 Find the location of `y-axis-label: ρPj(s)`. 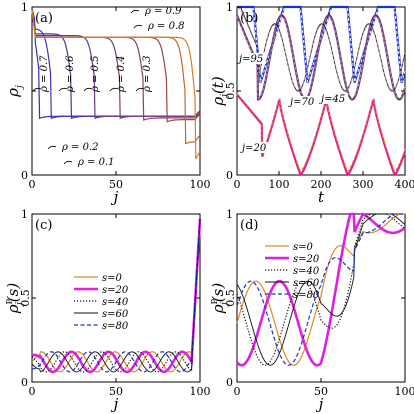

y-axis-label: ρPj(s) is located at coordinates (14, 299).